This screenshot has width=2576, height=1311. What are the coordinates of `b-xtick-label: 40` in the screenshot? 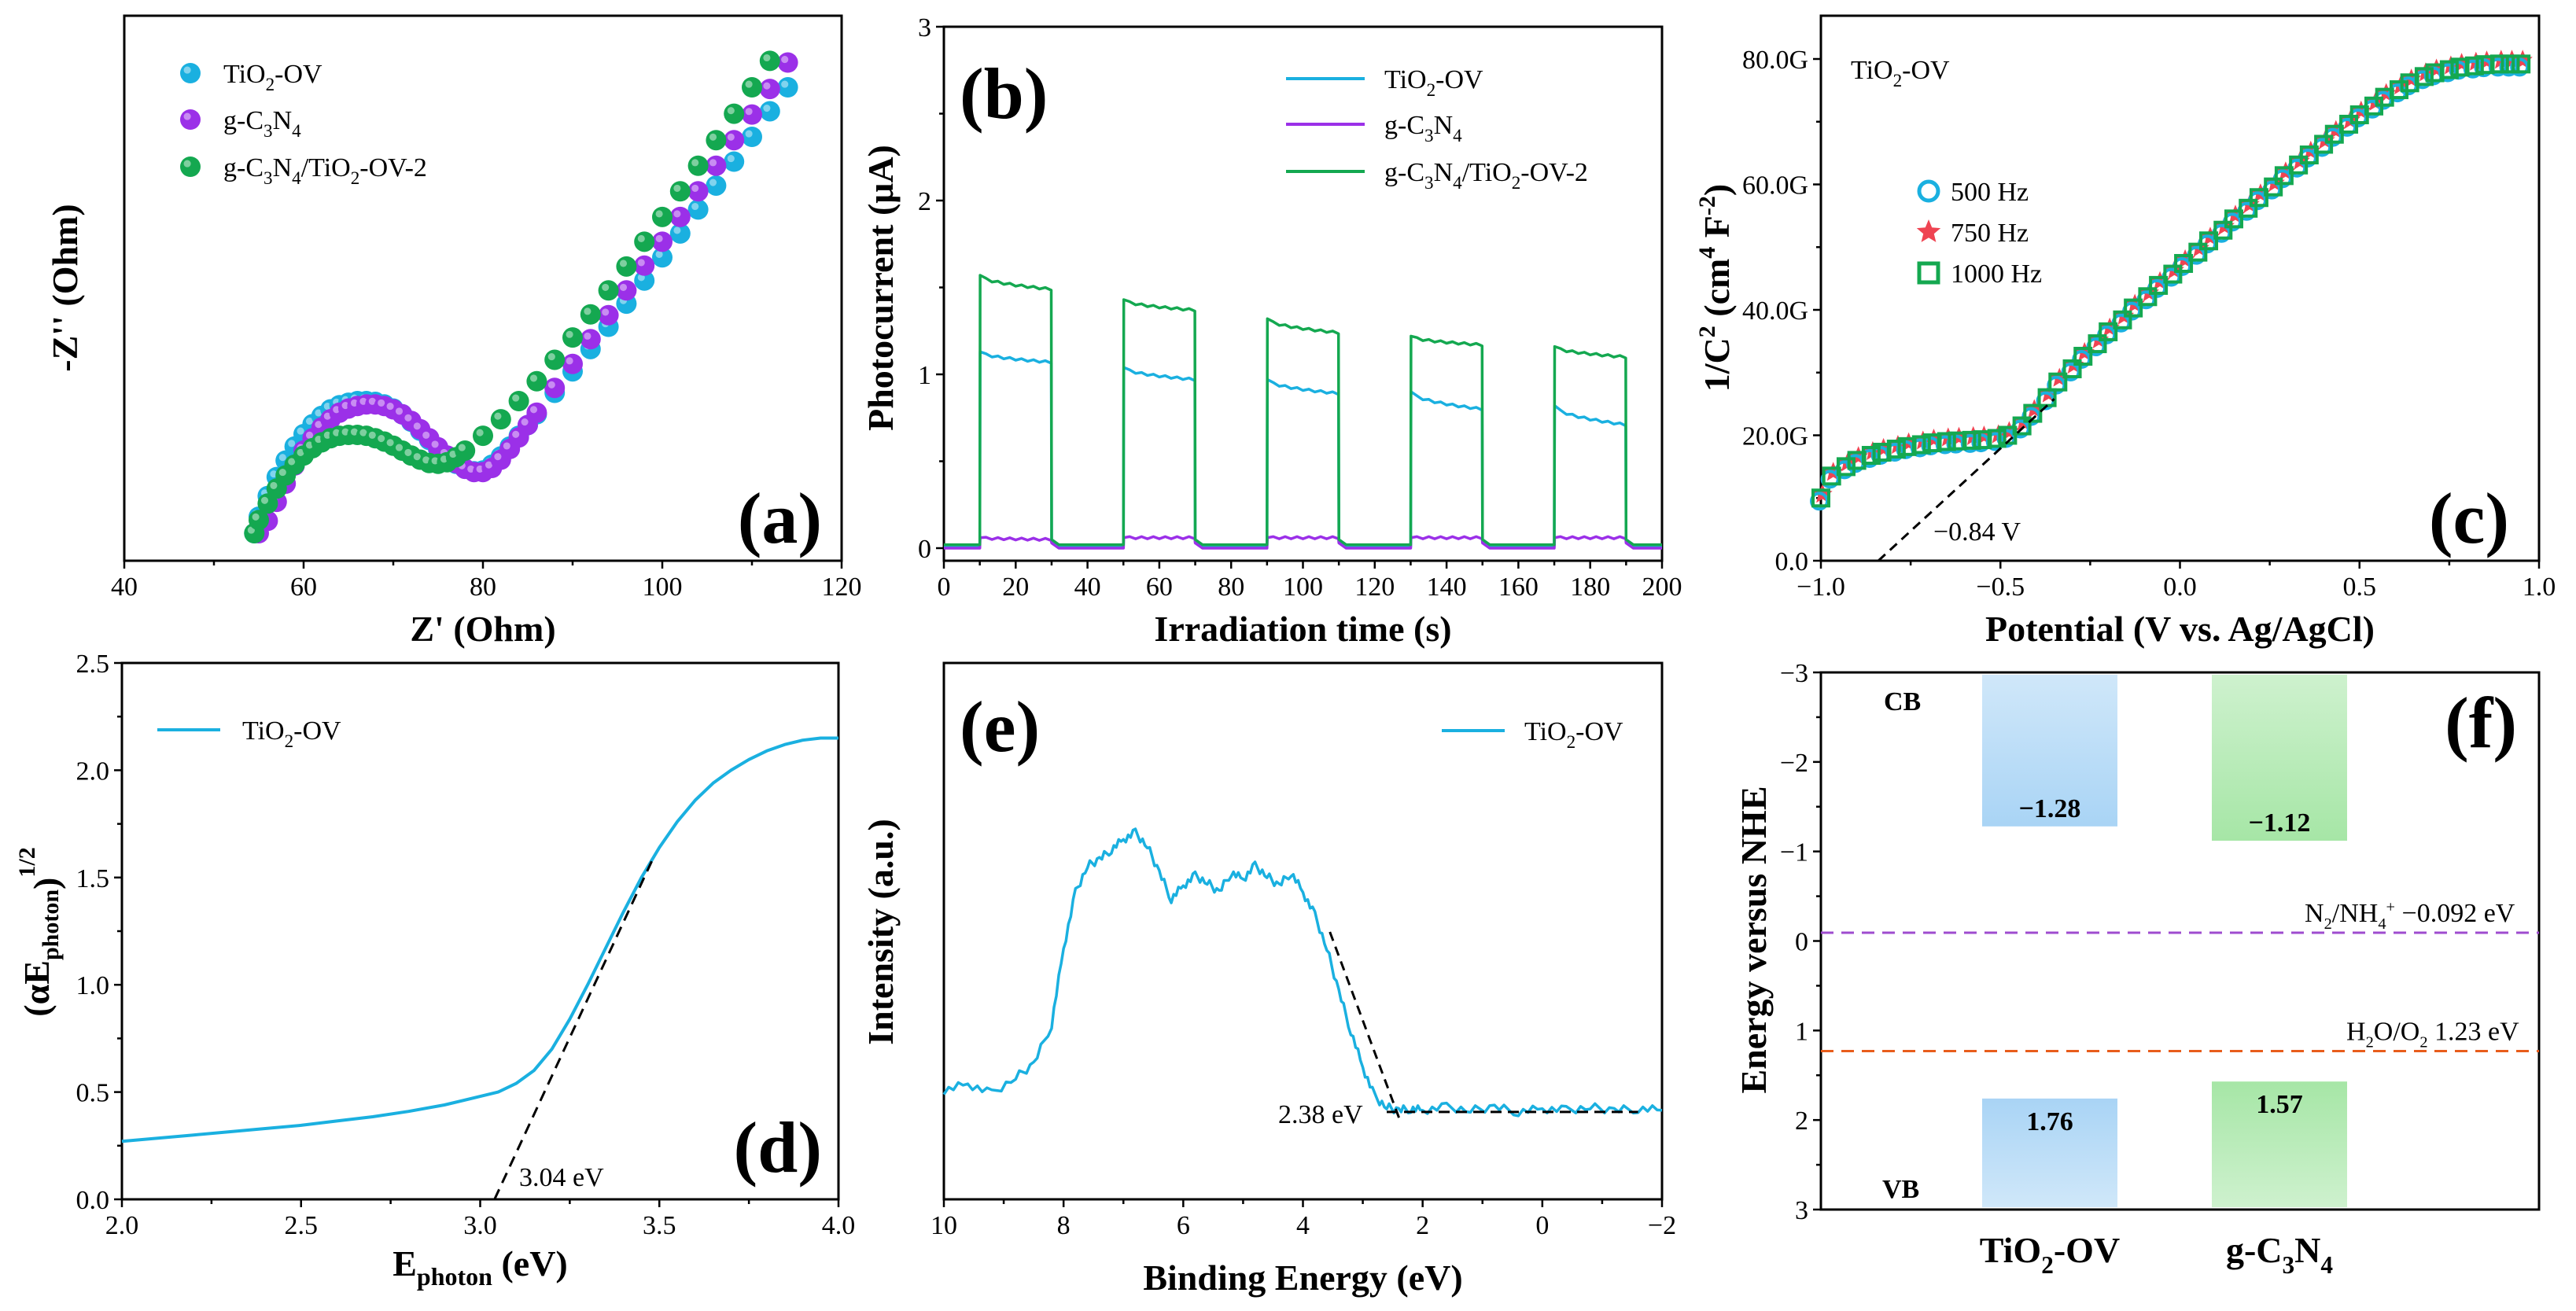 It's located at (1087, 587).